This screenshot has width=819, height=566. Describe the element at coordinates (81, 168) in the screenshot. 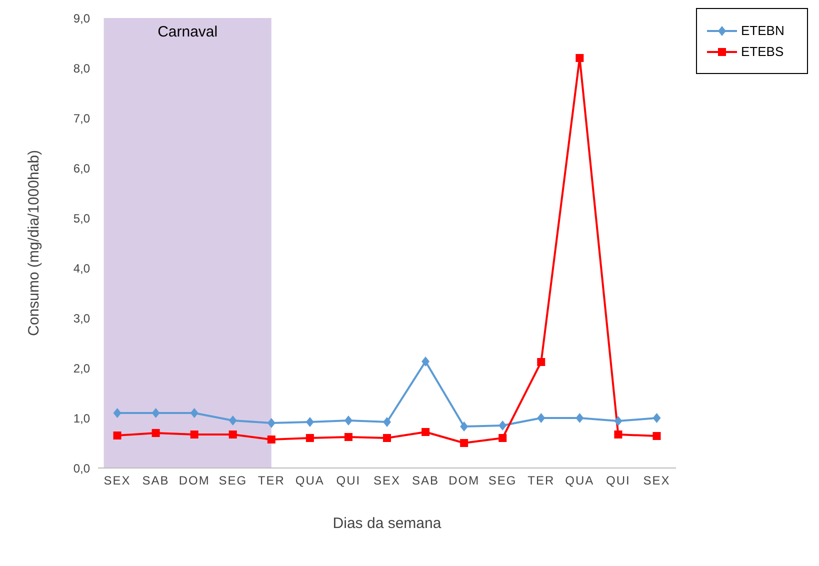

I see `y-tick-label: 6,0` at that location.